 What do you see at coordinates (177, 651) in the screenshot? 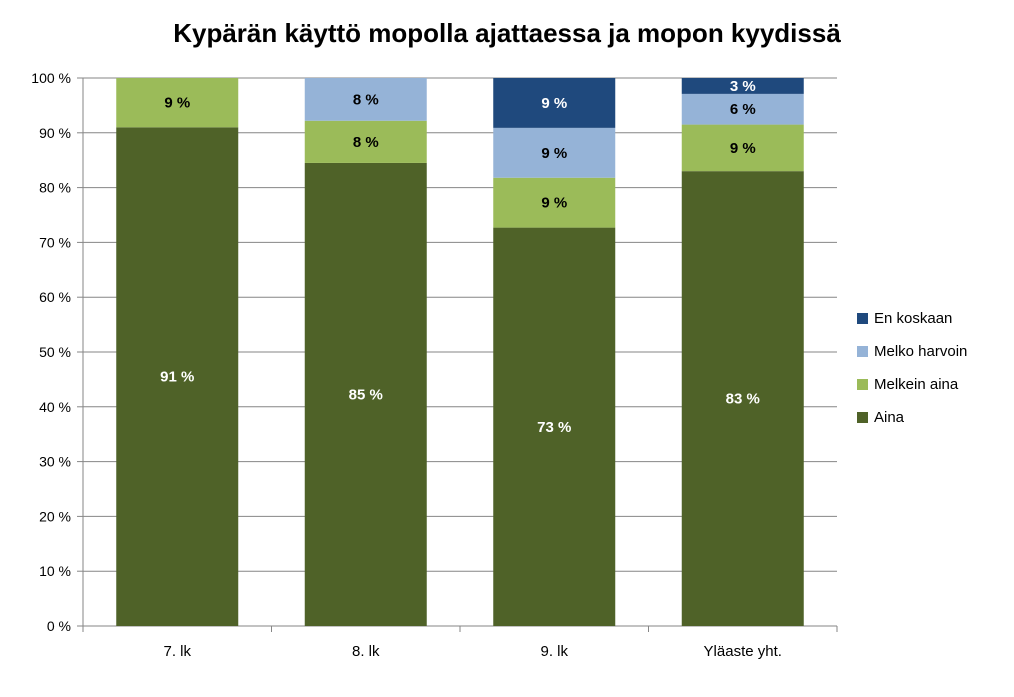
I see `x-category-label: 7. lk` at bounding box center [177, 651].